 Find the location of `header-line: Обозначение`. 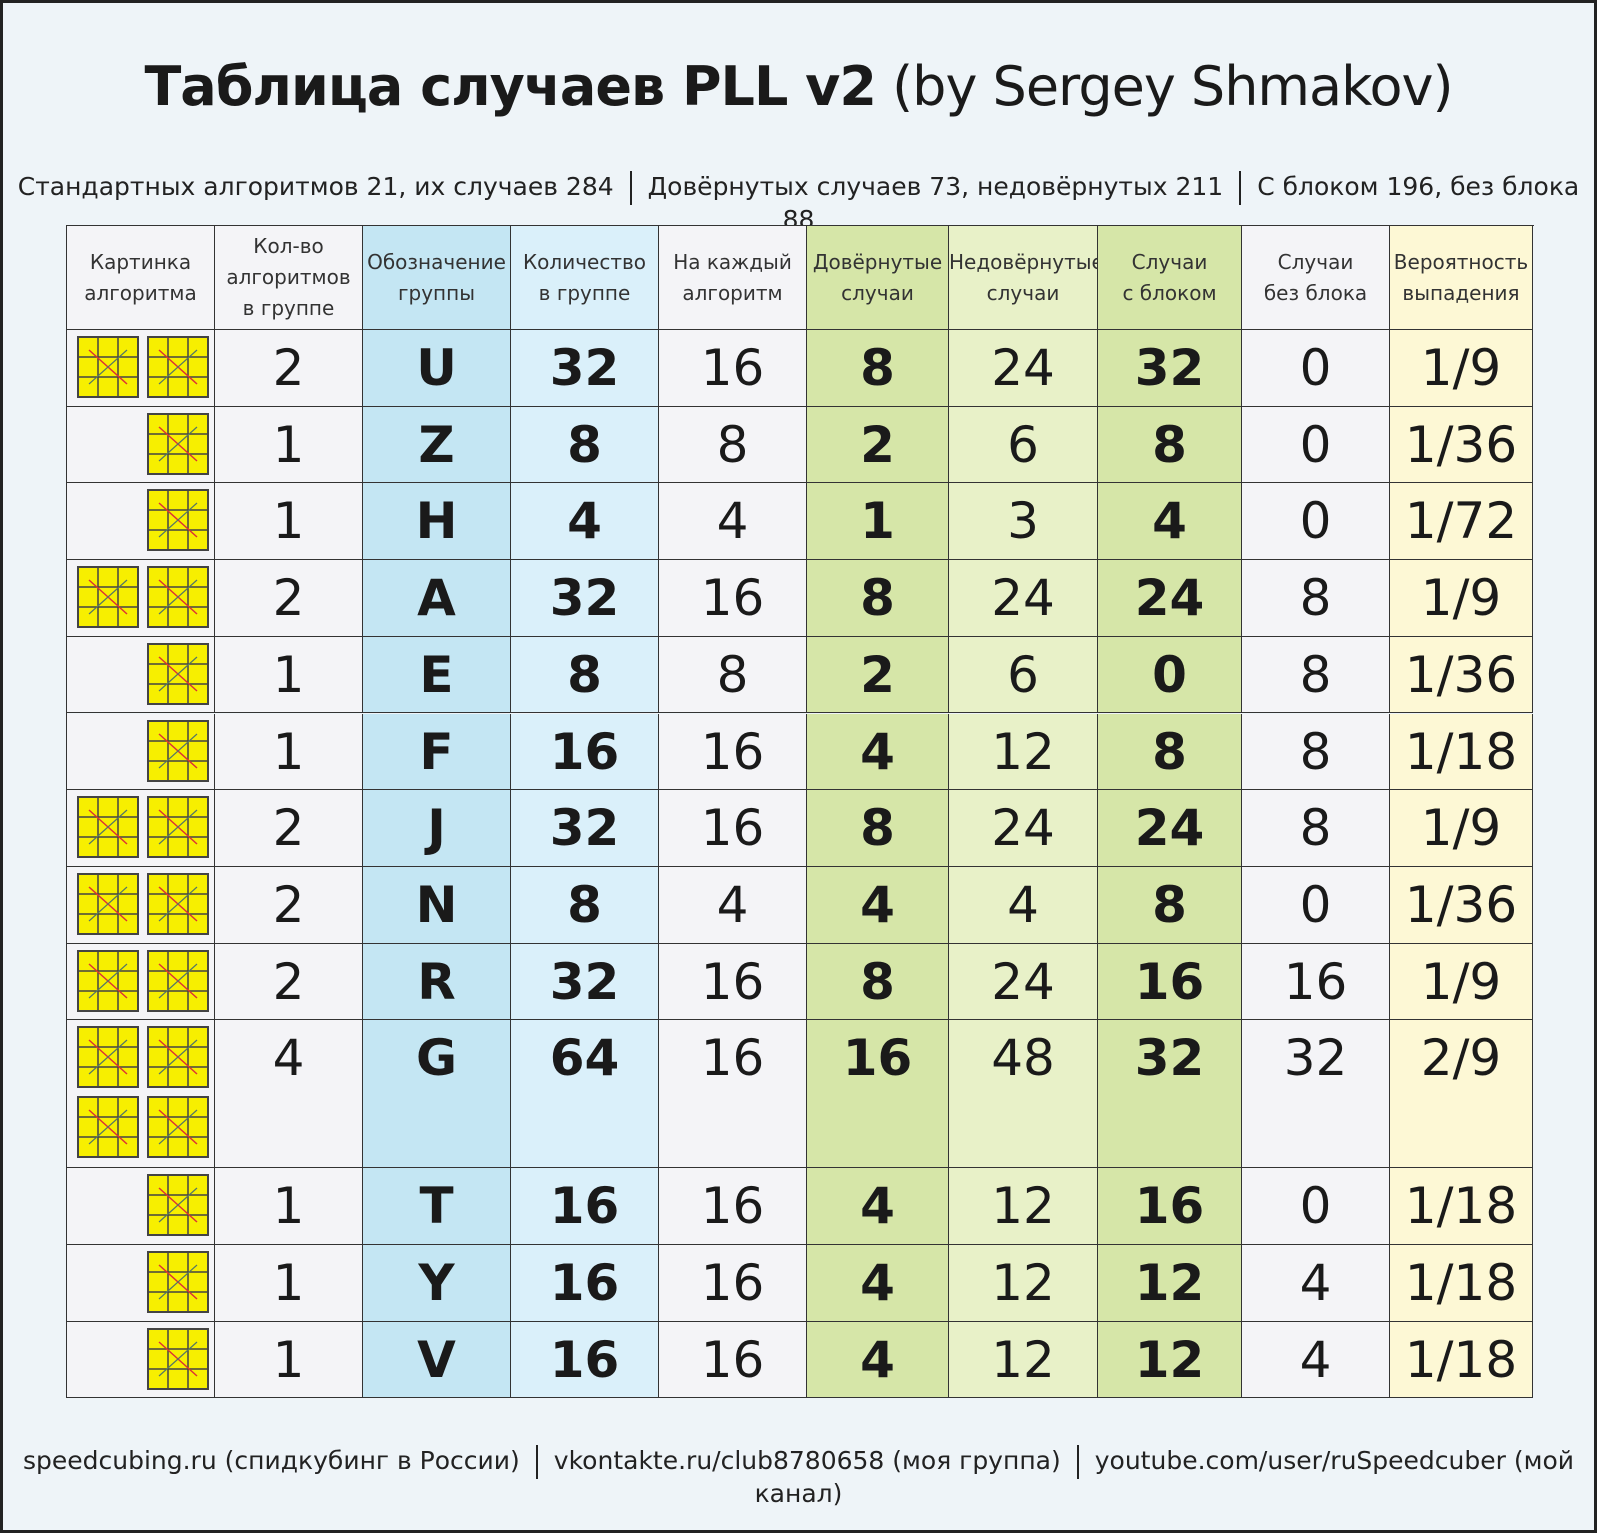

header-line: Обозначение is located at coordinates (436, 261).